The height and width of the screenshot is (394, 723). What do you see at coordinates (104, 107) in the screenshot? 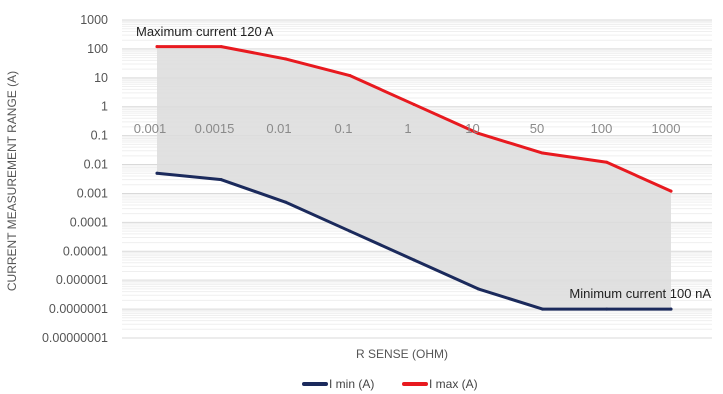
I see `y-tick-label: 1` at bounding box center [104, 107].